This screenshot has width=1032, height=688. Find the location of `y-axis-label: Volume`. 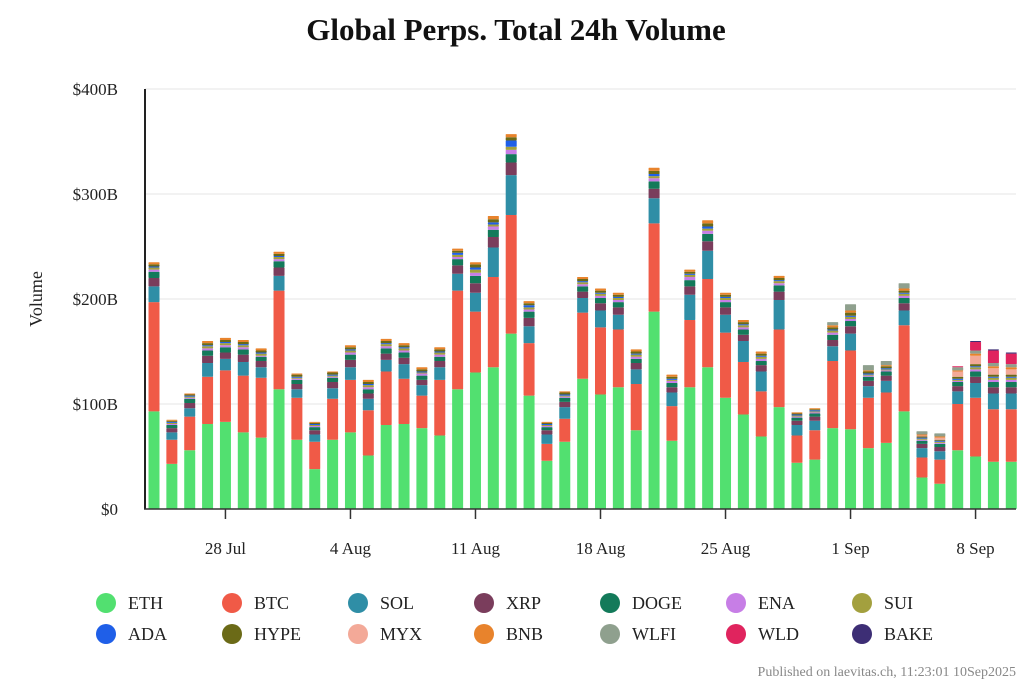

y-axis-label: Volume is located at coordinates (36, 299).